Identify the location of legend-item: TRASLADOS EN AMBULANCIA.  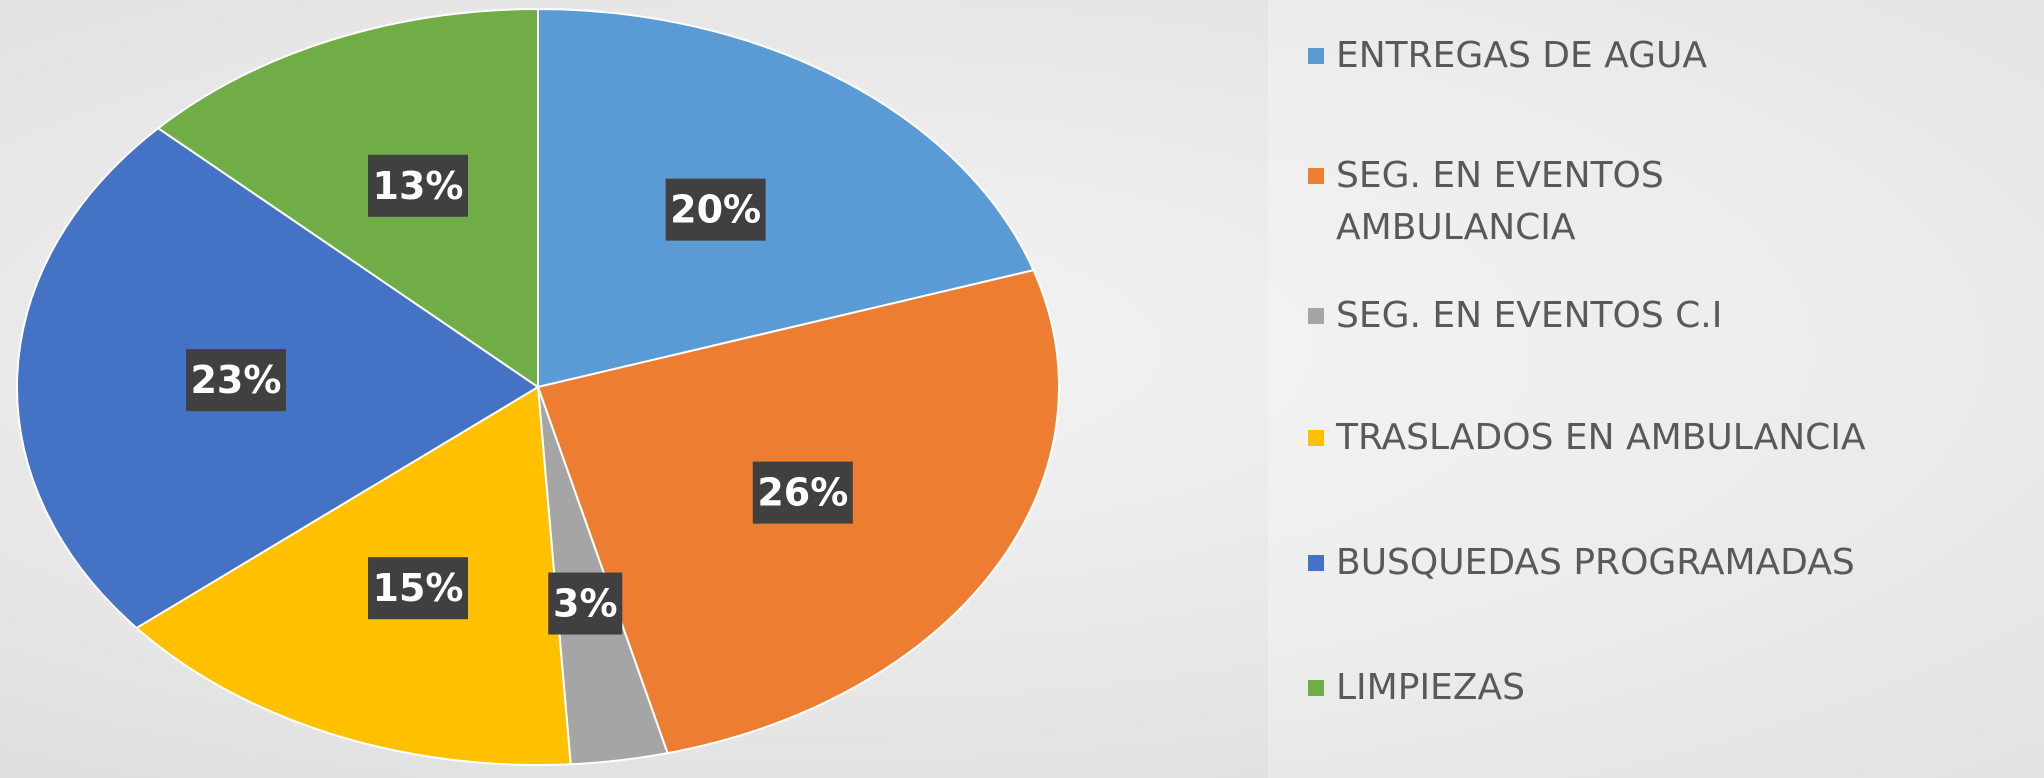
(1587, 438).